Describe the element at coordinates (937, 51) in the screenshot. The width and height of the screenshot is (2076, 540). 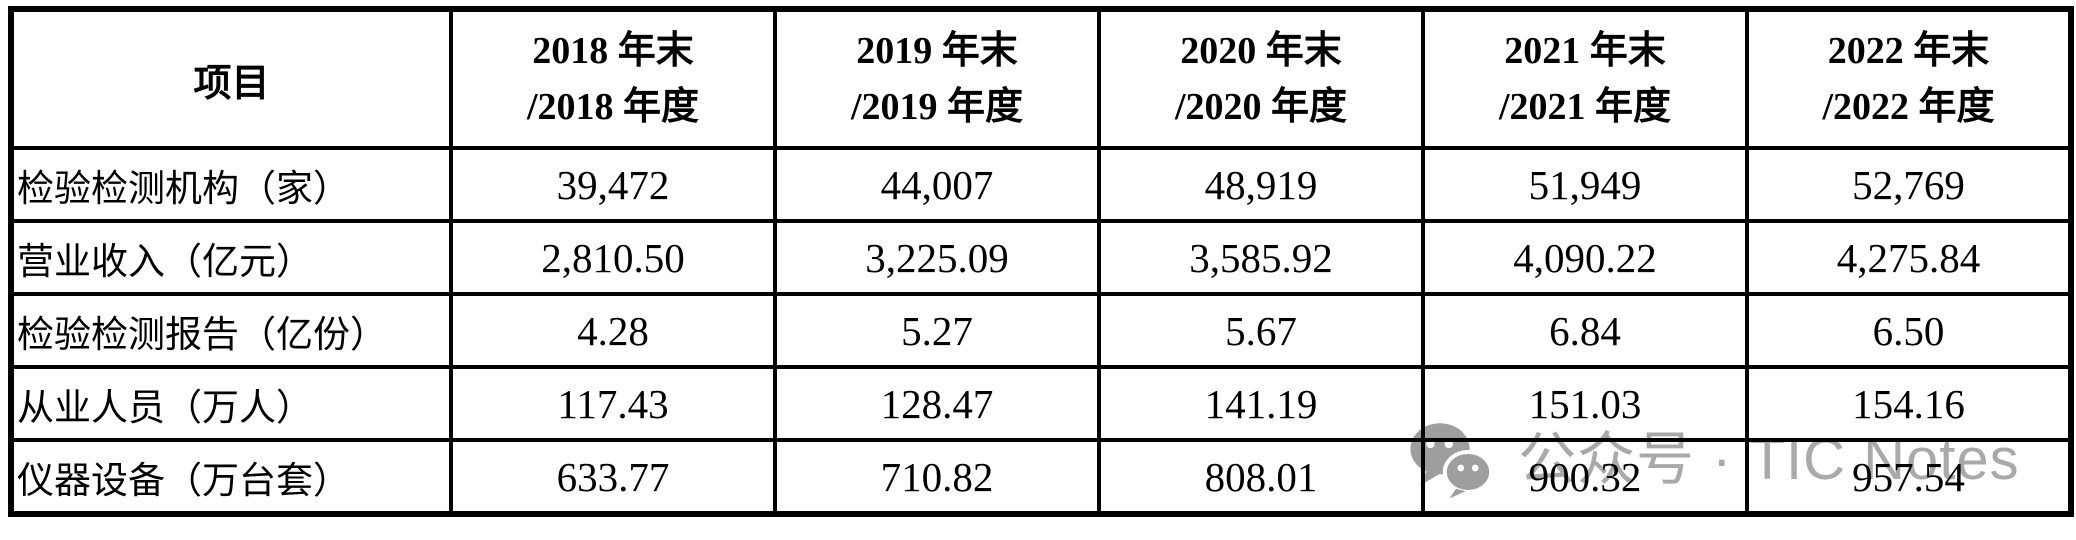
I see `header-line1: 2019 年末` at that location.